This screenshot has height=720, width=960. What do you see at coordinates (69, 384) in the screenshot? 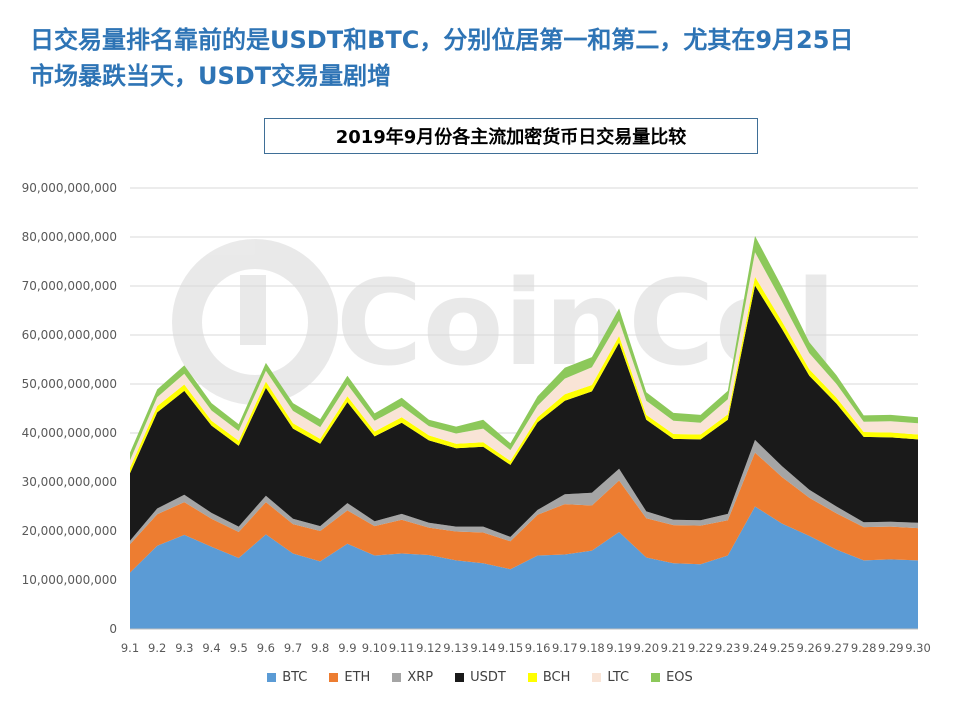
I see `y-tick-label: 50,000,000,000` at bounding box center [69, 384].